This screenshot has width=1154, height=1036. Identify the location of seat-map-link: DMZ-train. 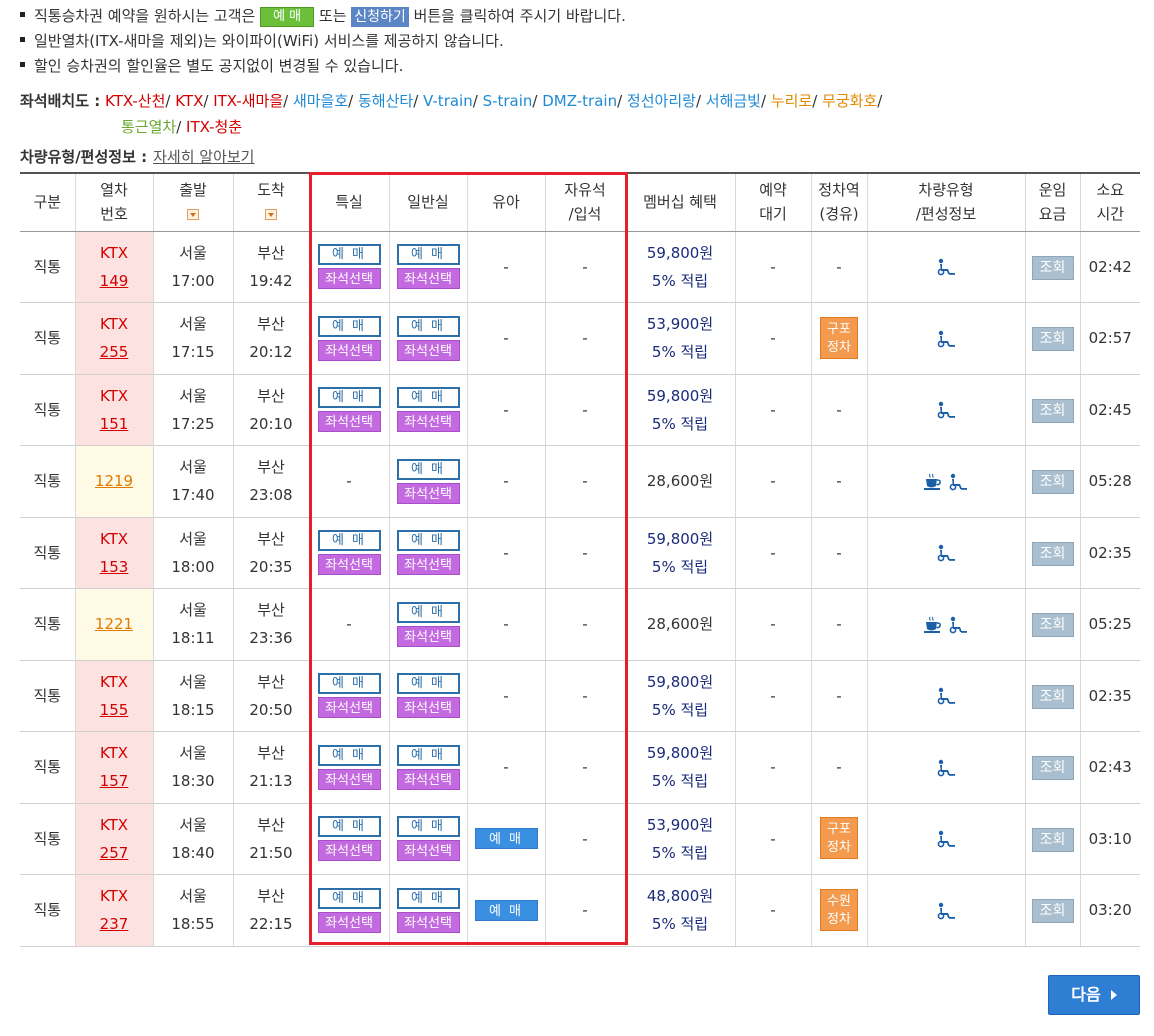
(580, 101).